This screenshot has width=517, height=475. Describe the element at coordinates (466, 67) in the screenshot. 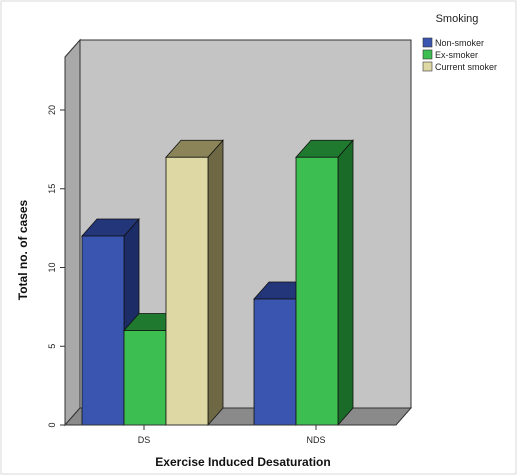

I see `legend-label: Current smoker` at that location.